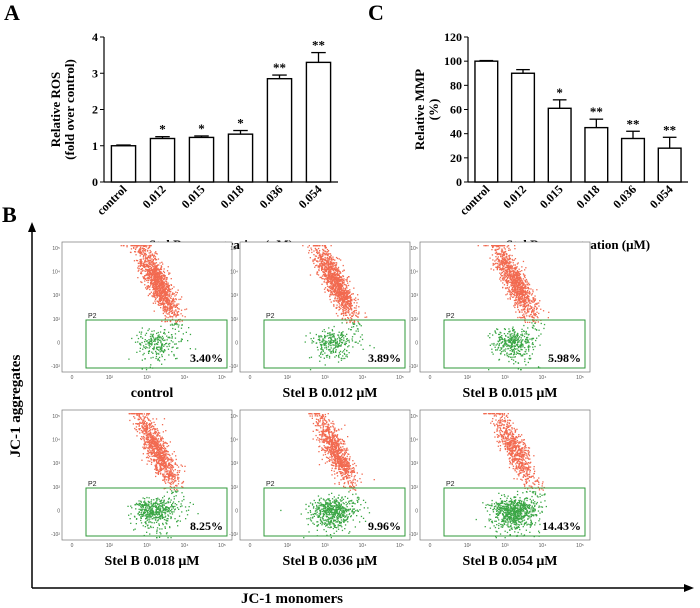 This screenshot has height=608, width=700. I want to click on gate-p2, so click(334, 344).